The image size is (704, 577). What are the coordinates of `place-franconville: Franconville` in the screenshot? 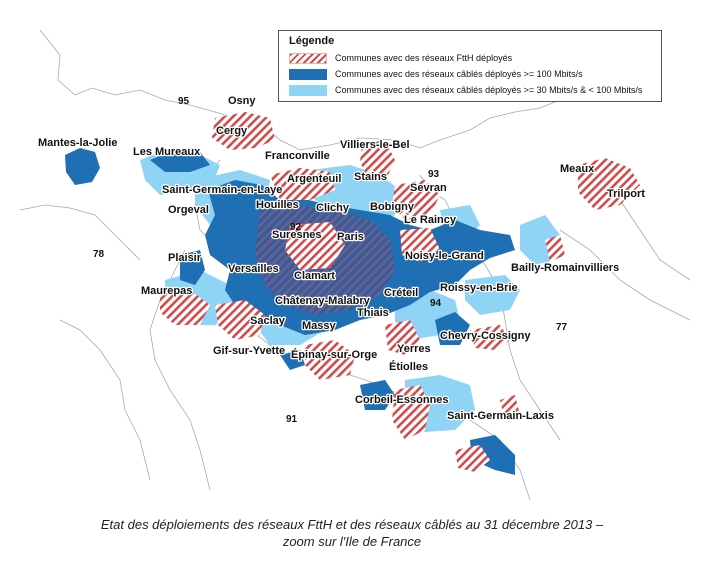 It's located at (297, 156).